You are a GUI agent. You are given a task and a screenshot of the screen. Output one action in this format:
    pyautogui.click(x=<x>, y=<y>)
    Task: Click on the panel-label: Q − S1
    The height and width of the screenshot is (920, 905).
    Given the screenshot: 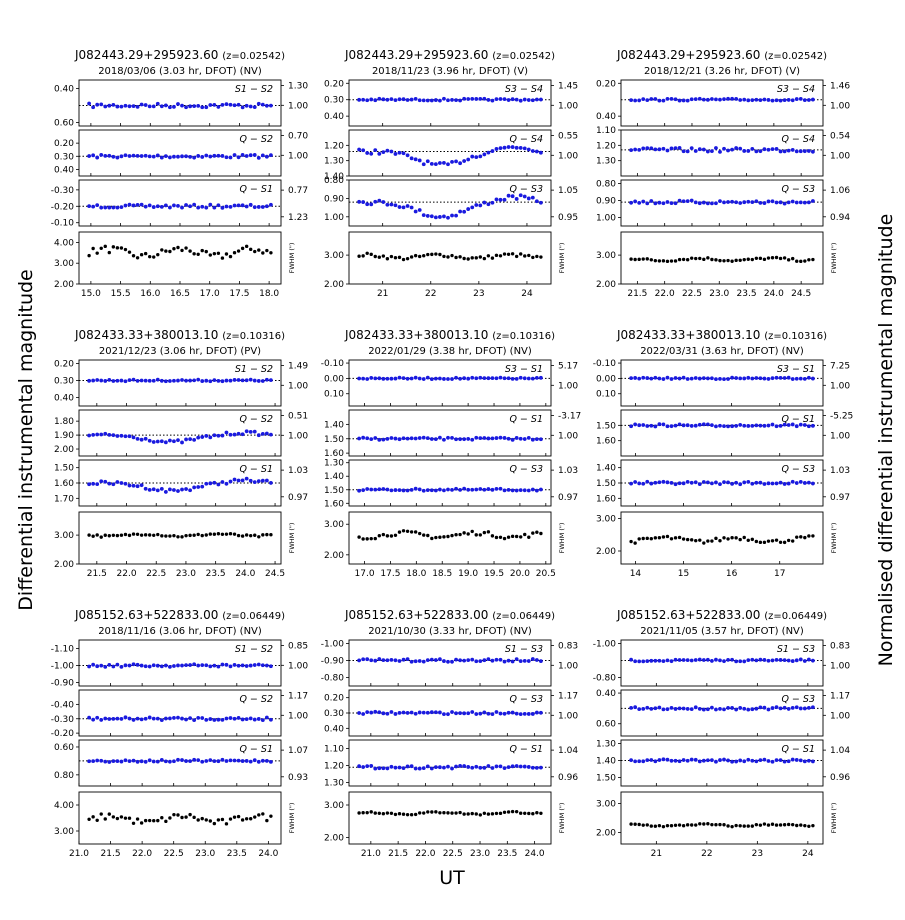 What is the action you would take?
    pyautogui.click(x=256, y=469)
    